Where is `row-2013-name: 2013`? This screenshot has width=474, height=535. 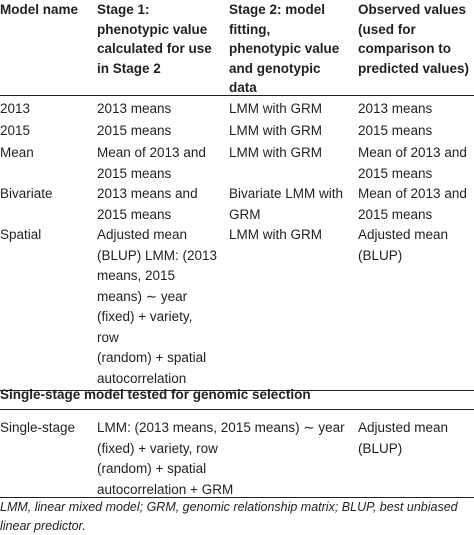
row-2013-name: 2013 is located at coordinates (15, 108).